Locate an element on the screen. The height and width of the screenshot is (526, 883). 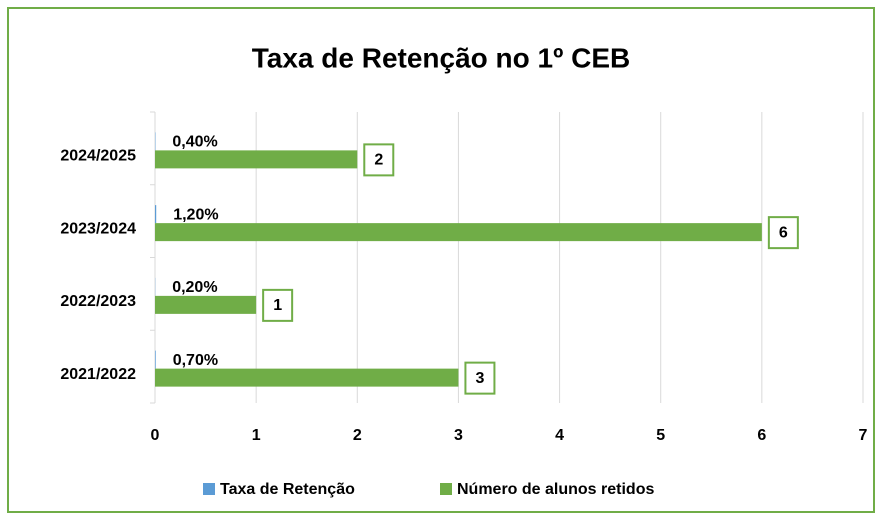
legend-label: Número de alunos retidos is located at coordinates (555, 489).